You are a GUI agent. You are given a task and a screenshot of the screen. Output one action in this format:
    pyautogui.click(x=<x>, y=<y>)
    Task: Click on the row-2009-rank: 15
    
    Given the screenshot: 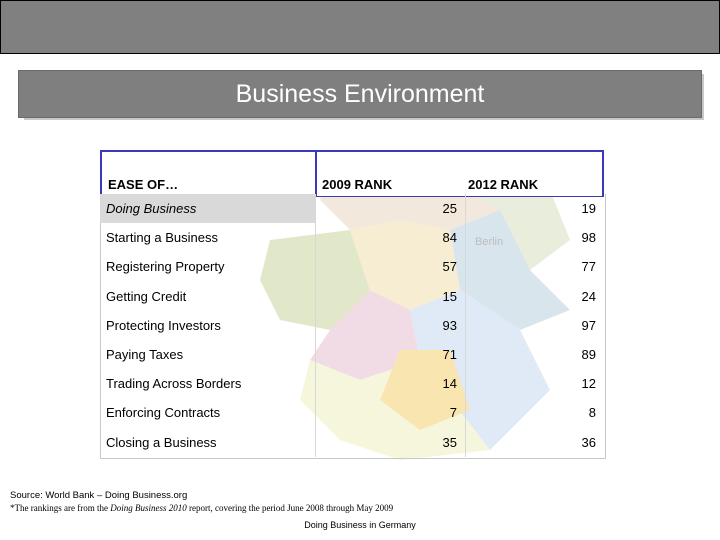 What is the action you would take?
    pyautogui.click(x=449, y=296)
    